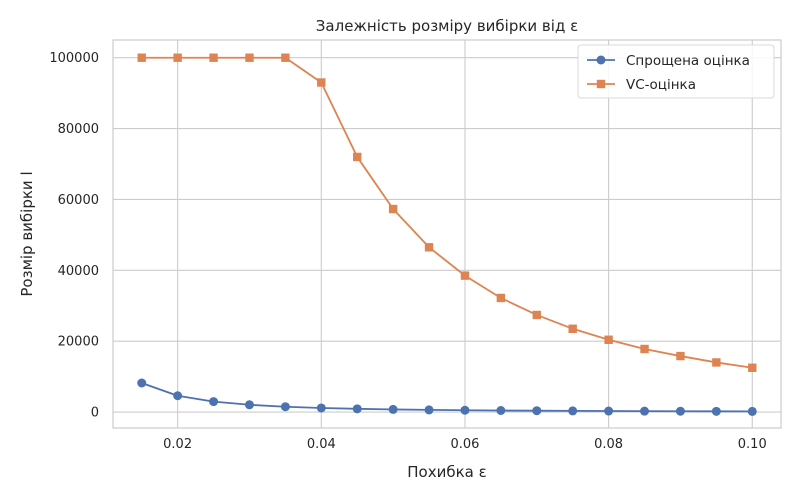  Describe the element at coordinates (661, 85) in the screenshot. I see `legend-label: VC-оцінка` at that location.